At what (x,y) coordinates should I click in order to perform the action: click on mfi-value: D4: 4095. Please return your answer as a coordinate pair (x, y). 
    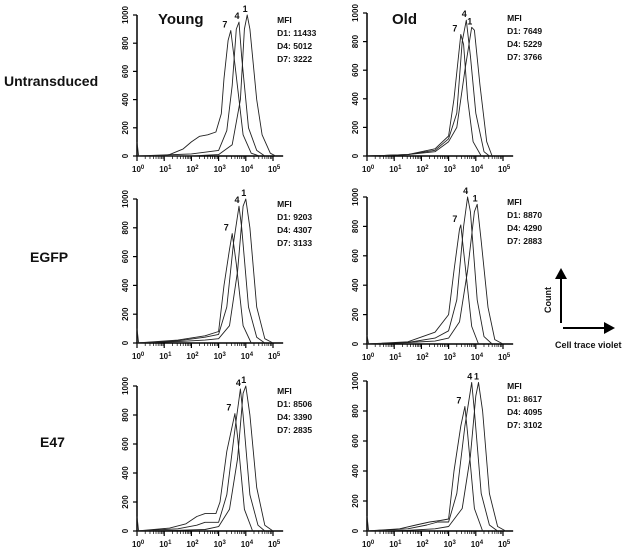
    Looking at the image, I should click on (524, 412).